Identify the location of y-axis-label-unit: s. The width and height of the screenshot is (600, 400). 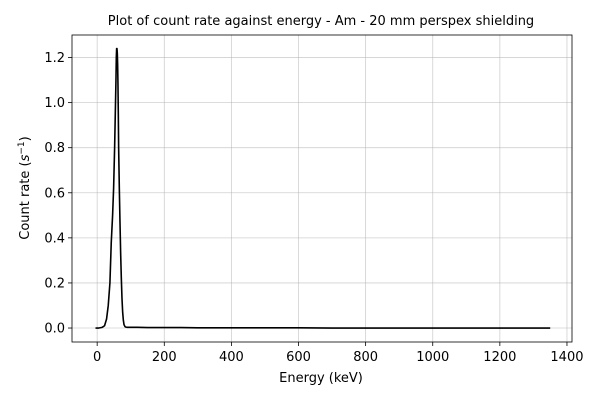
(25, 157).